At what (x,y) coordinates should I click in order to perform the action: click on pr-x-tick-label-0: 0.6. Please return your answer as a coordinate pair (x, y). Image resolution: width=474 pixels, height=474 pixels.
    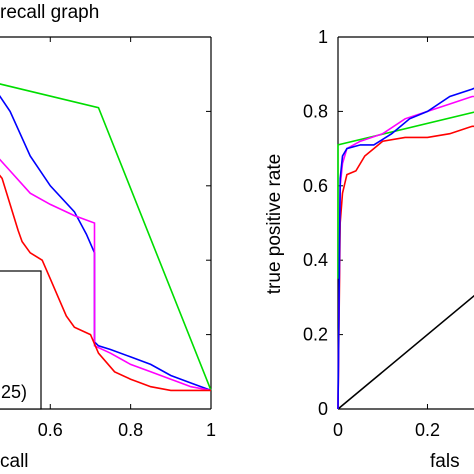
    Looking at the image, I should click on (50, 430).